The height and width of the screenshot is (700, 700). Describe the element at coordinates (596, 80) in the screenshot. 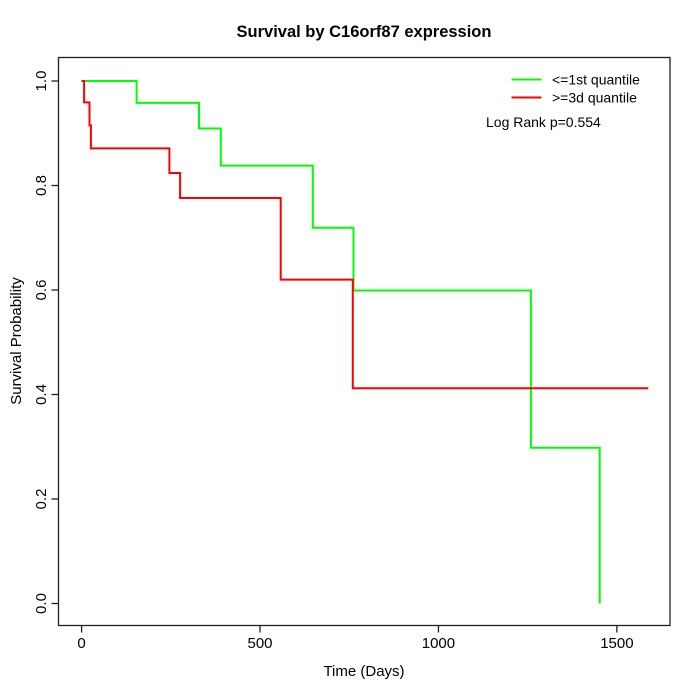

I see `legend-label-first-quantile: <=1st quantile` at that location.